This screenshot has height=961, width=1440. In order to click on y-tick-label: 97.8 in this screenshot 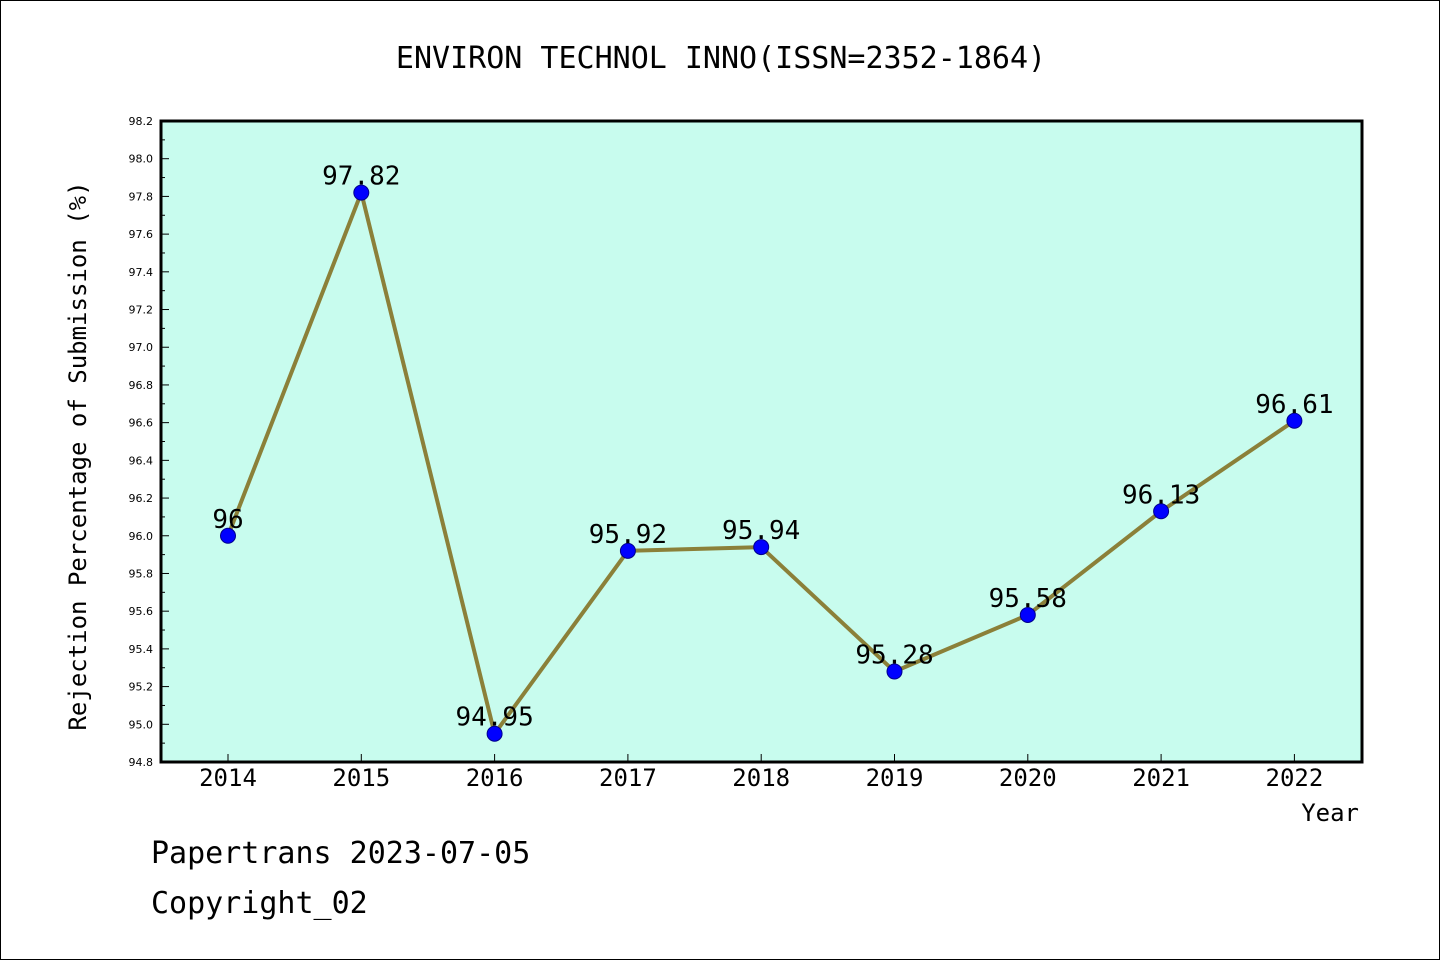, I will do `click(141, 196)`.